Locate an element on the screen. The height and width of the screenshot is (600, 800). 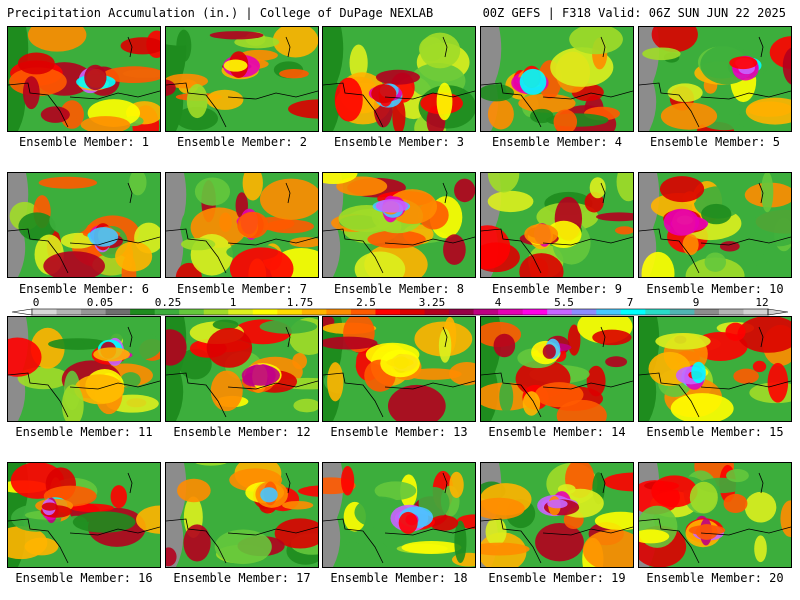
ensemble-member-label: Ensemble Member: 4 is located at coordinates (557, 142).